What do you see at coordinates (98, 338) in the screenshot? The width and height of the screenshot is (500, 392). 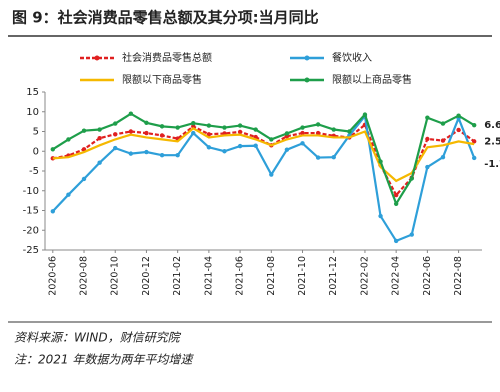 I see `source: 资料来源：WIND，财信研究院` at bounding box center [98, 338].